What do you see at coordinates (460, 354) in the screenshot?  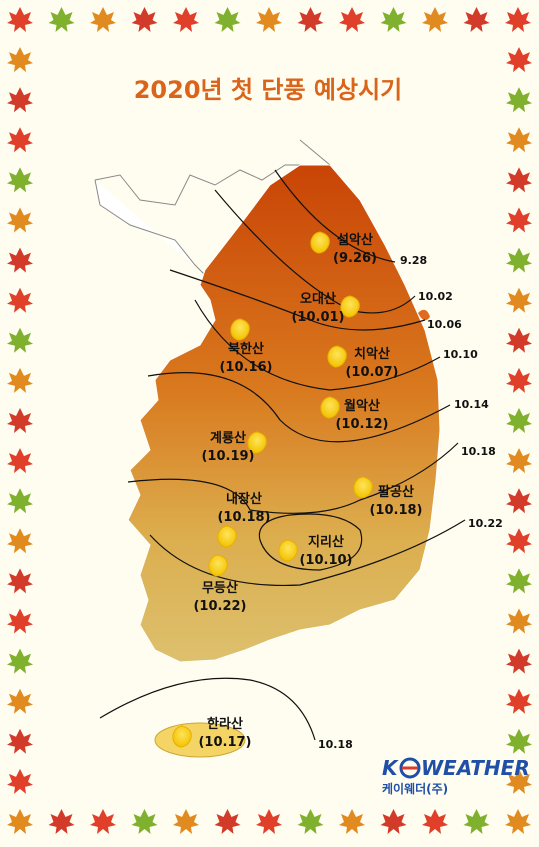 I see `isoline-label: 10.10` at bounding box center [460, 354].